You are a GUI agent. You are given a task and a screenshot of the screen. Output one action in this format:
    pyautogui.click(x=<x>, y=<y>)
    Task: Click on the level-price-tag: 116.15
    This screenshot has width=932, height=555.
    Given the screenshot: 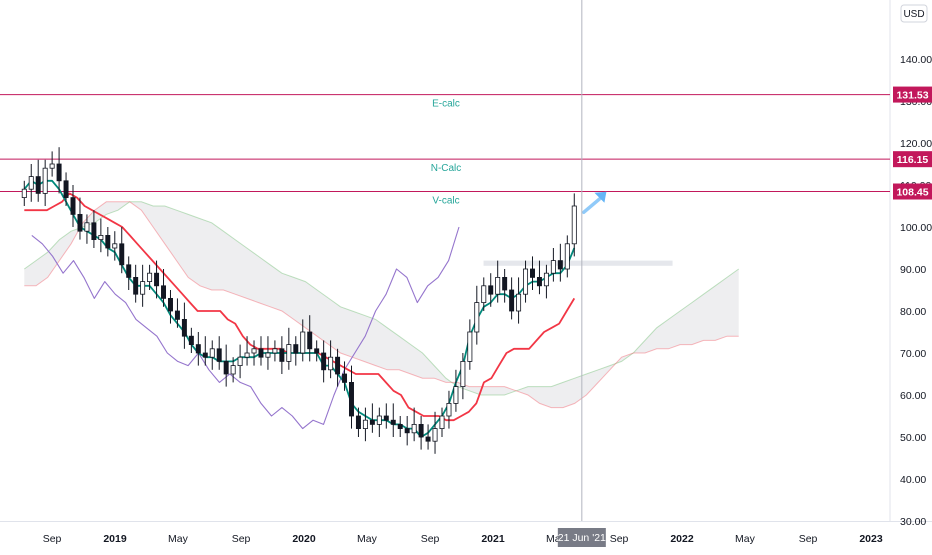 What is the action you would take?
    pyautogui.click(x=912, y=159)
    